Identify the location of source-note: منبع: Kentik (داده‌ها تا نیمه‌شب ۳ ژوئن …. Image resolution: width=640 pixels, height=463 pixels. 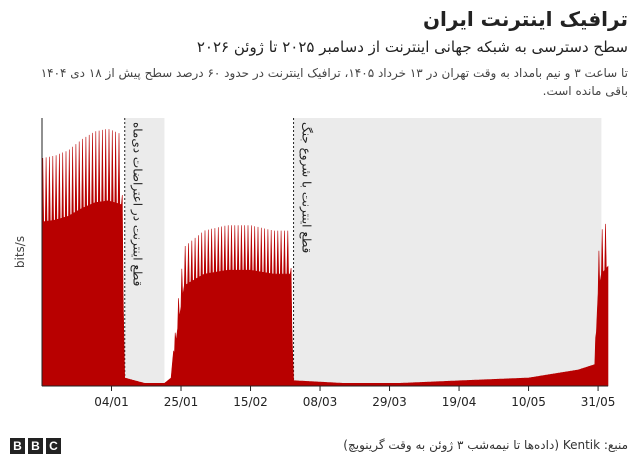
(485, 445).